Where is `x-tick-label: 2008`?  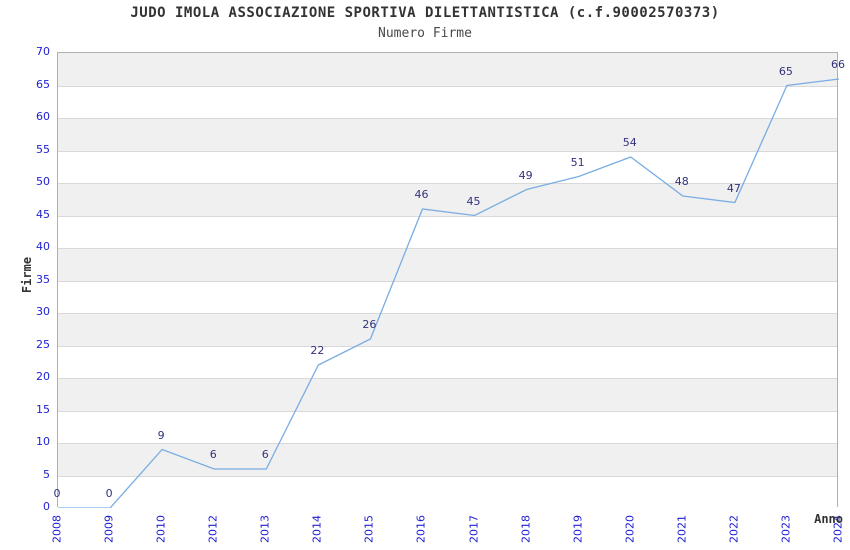
x-tick-label: 2008 is located at coordinates (57, 529).